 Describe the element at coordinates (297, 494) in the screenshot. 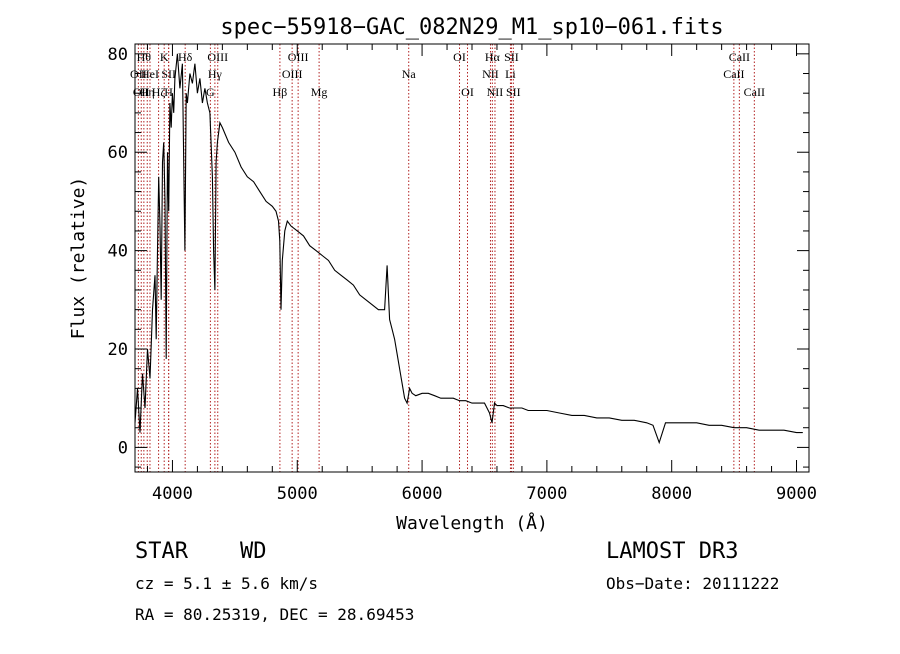

I see `x-tick-label: 5000` at that location.